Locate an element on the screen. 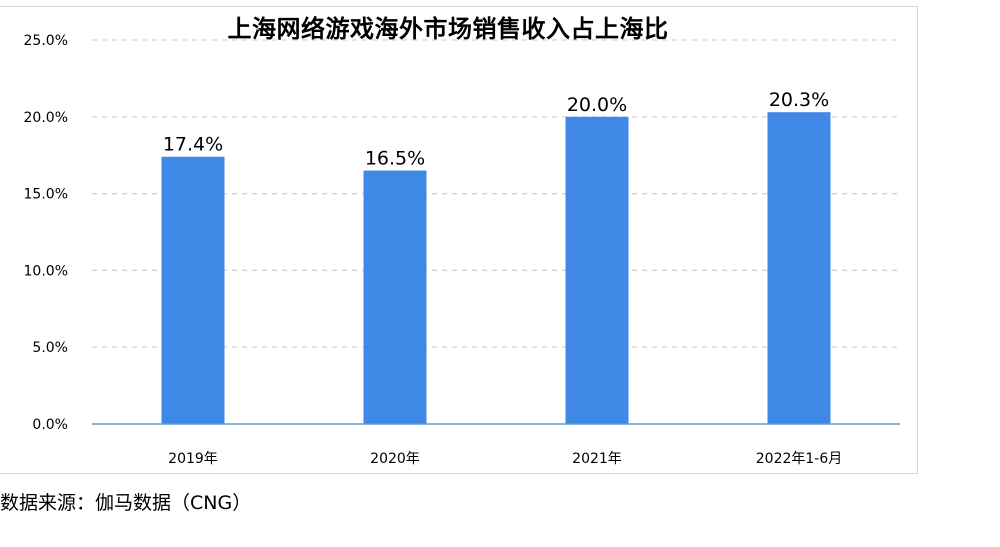  x-axis-tick-labels: 2019年 2020年 2021年 2022年1-6月 is located at coordinates (505, 459).